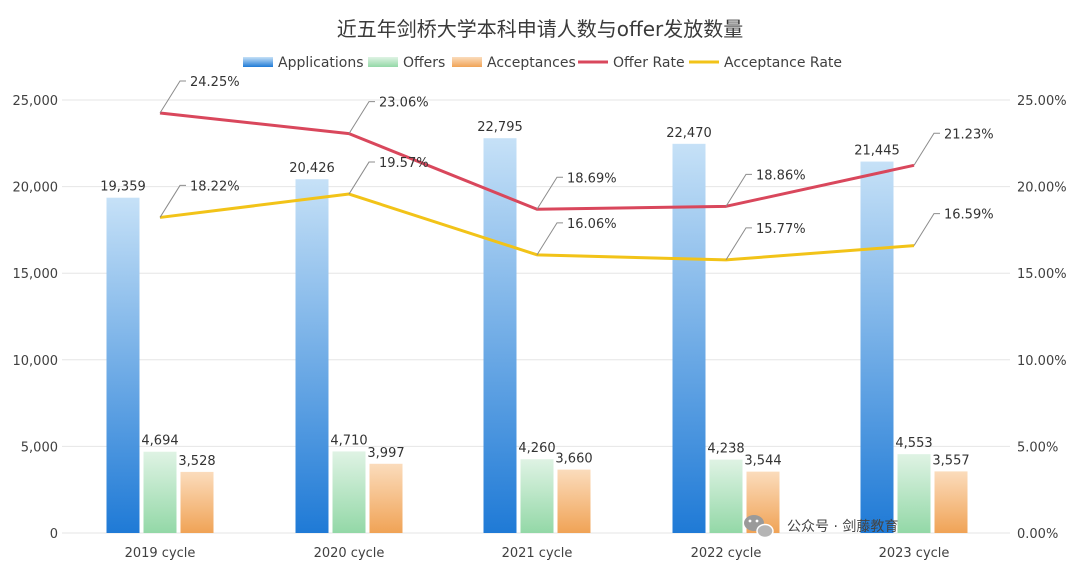 Image resolution: width=1080 pixels, height=574 pixels. Describe the element at coordinates (1037, 447) in the screenshot. I see `right-tick-label: 5.00%` at that location.